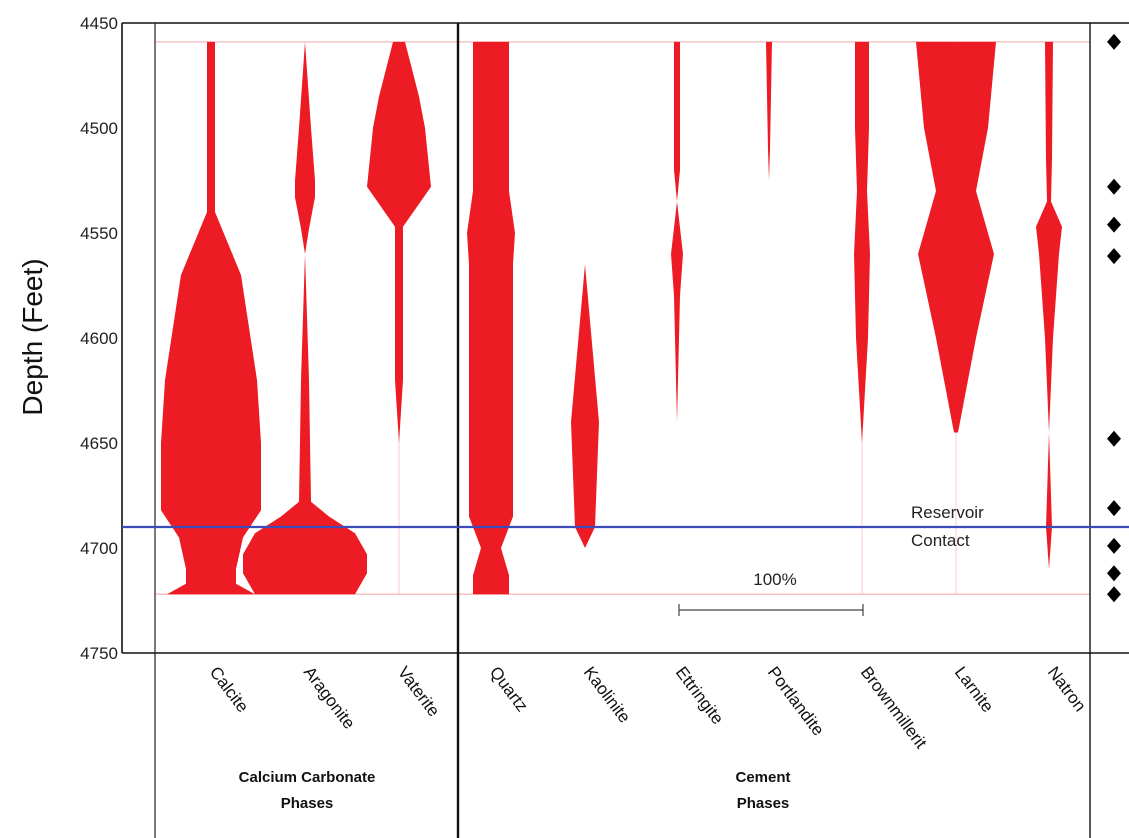 This screenshot has width=1129, height=838. What do you see at coordinates (762, 777) in the screenshot?
I see `group-label-line1: Cement` at bounding box center [762, 777].